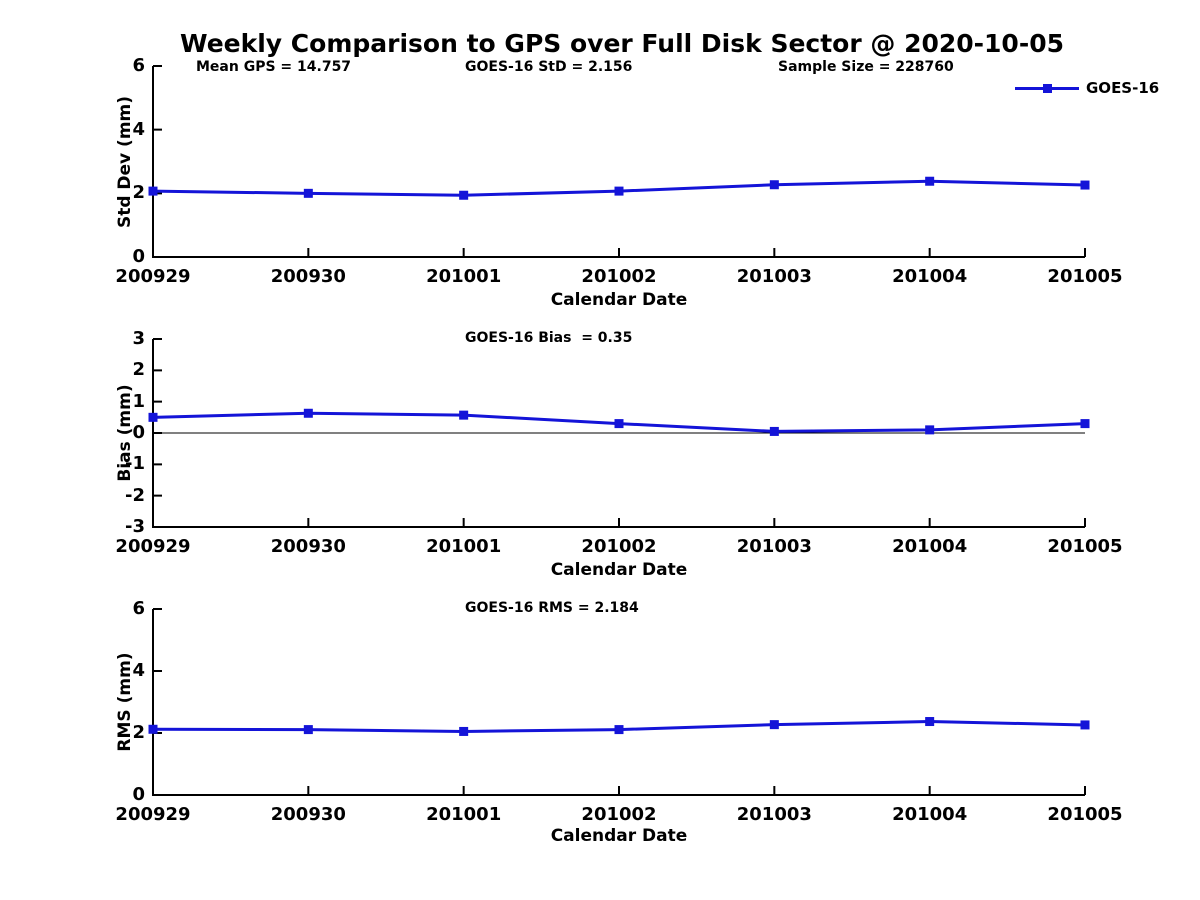  I want to click on legend: GOES-16, so click(1087, 88).